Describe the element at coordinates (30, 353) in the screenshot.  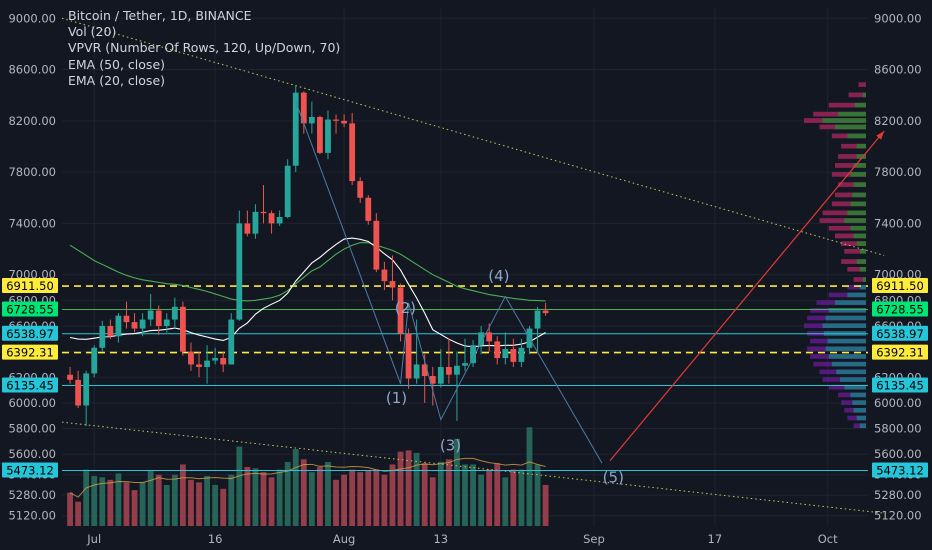
I see `level-badge-left-text: 6392.31` at that location.